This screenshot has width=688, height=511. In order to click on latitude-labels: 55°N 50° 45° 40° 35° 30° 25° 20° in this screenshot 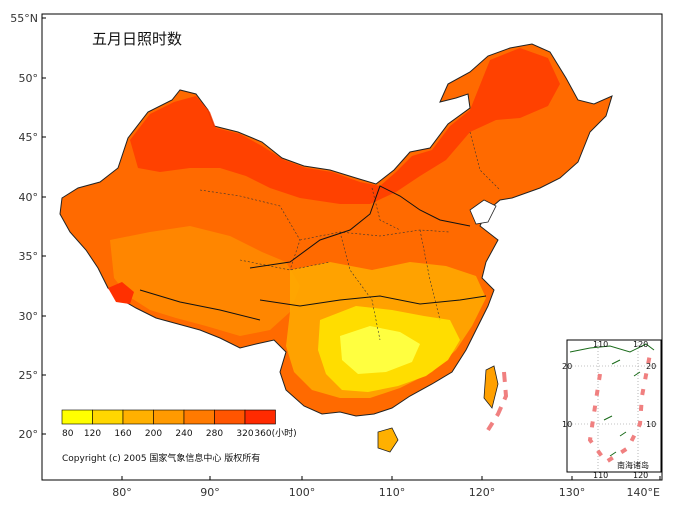, I will do `click(28, 226)`.